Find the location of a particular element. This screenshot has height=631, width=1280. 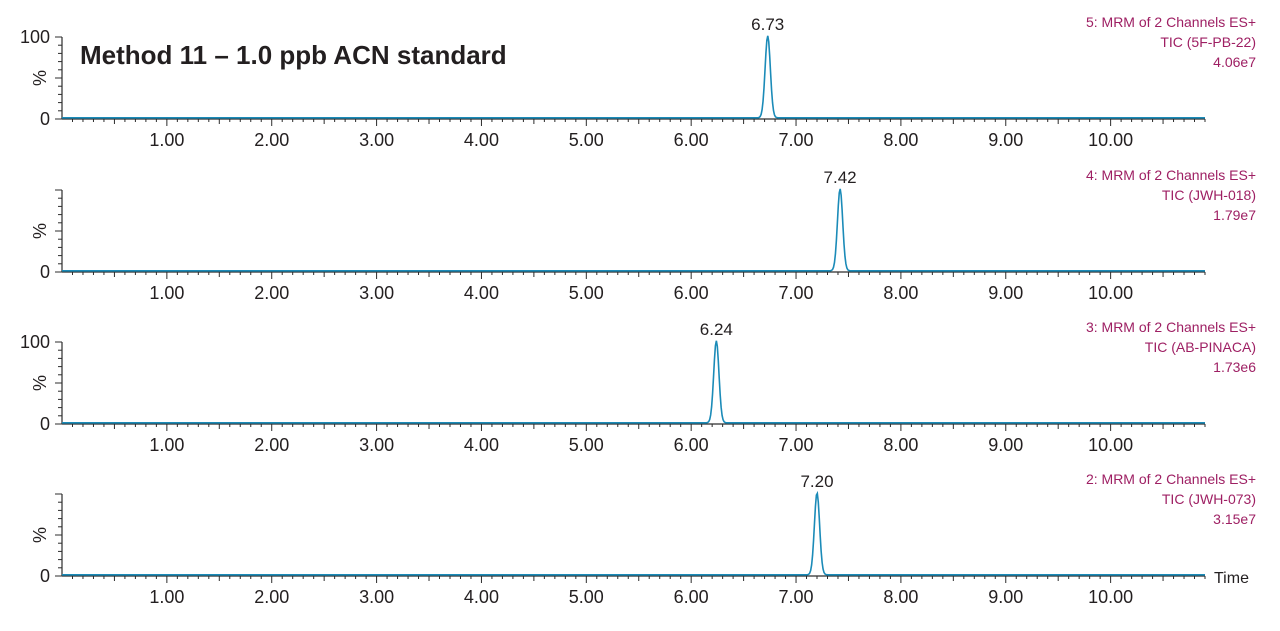

peak-label: 7.42 is located at coordinates (840, 177).